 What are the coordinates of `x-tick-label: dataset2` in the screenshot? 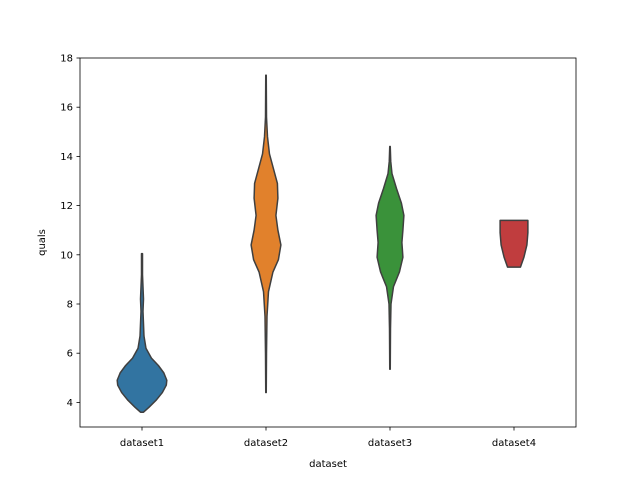 It's located at (266, 443).